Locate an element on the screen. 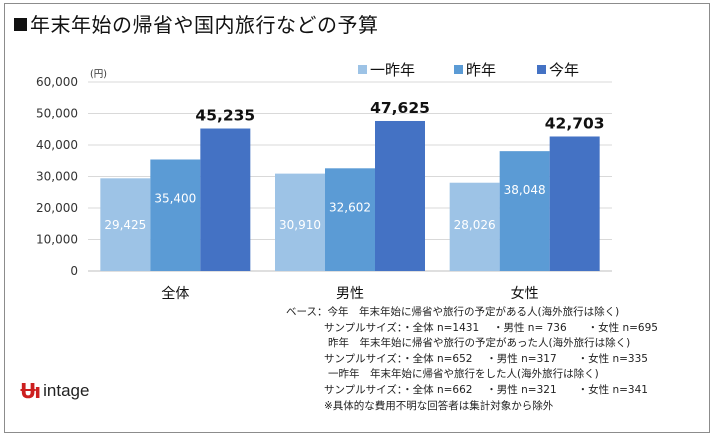 The height and width of the screenshot is (443, 718). y-unit-label: (円) is located at coordinates (98, 74).